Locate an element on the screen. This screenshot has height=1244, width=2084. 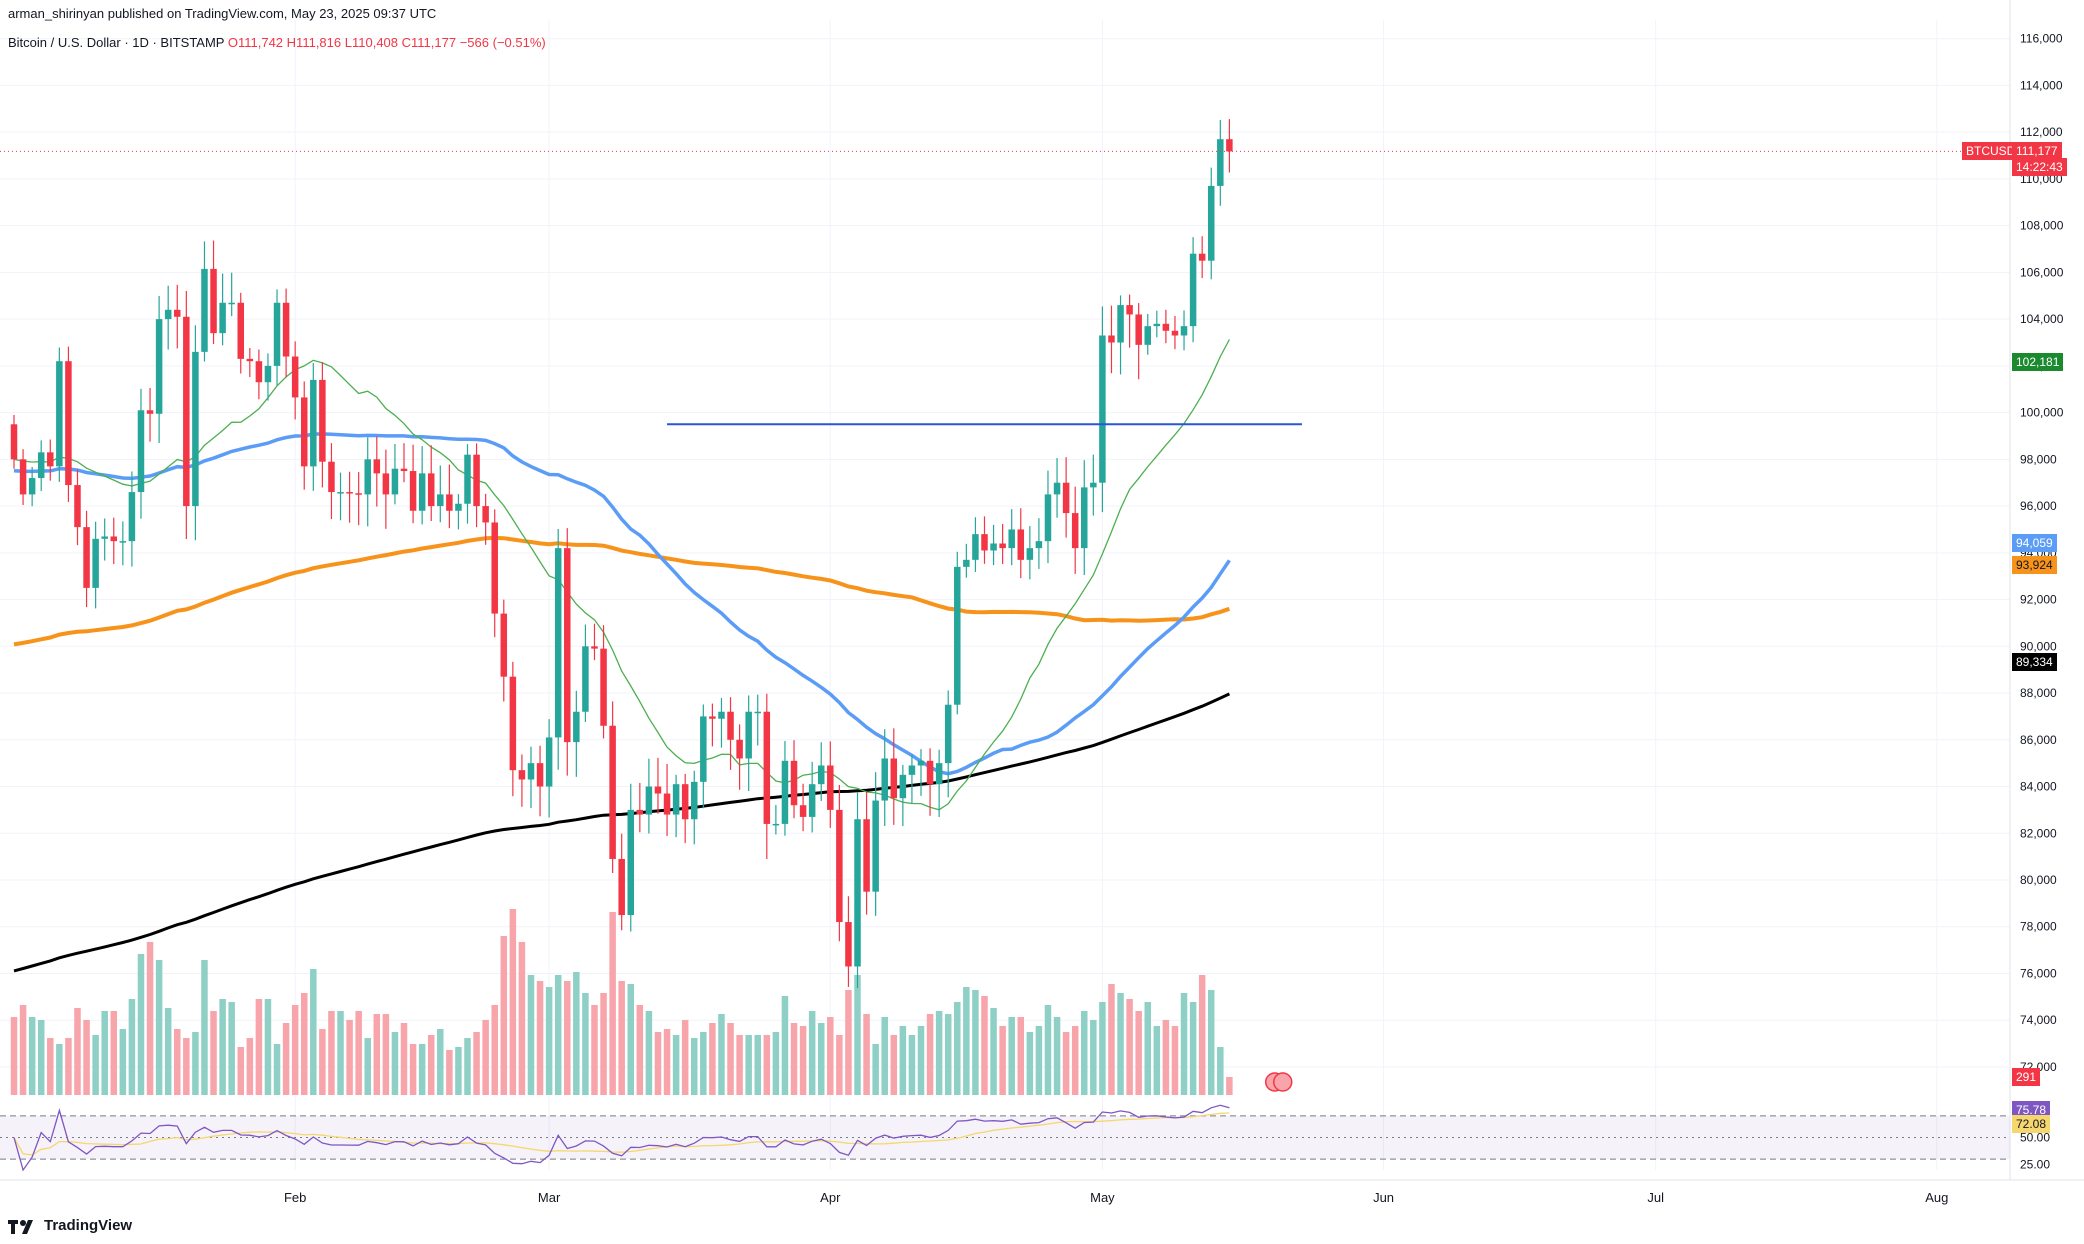
tradingview-logo: TradingView is located at coordinates (70, 1225).